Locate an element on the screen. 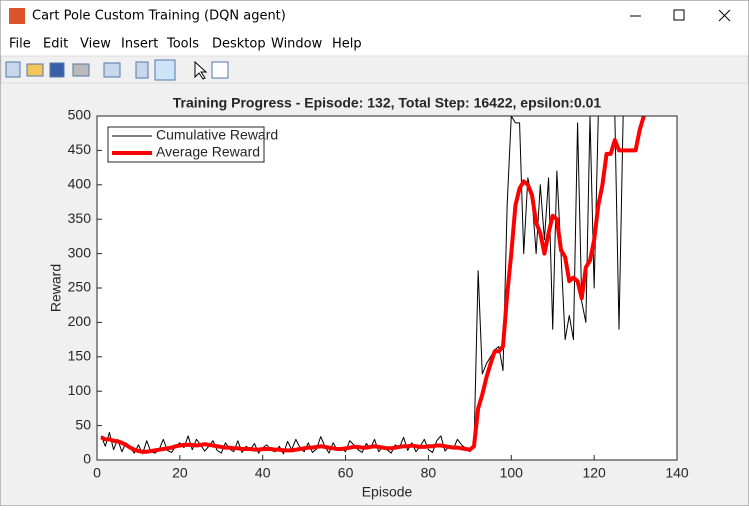  toolbar is located at coordinates (374, 69).